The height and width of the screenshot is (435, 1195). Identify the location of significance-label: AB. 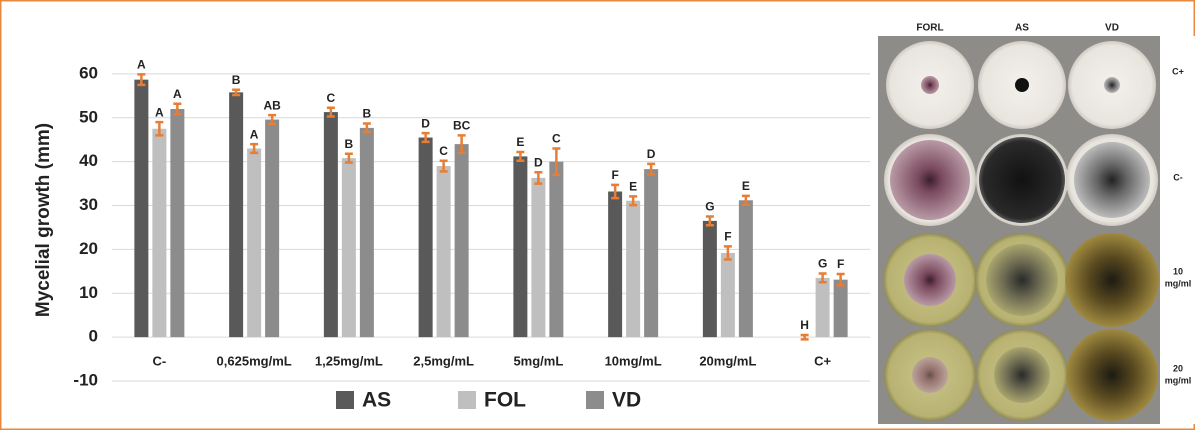
(272, 105).